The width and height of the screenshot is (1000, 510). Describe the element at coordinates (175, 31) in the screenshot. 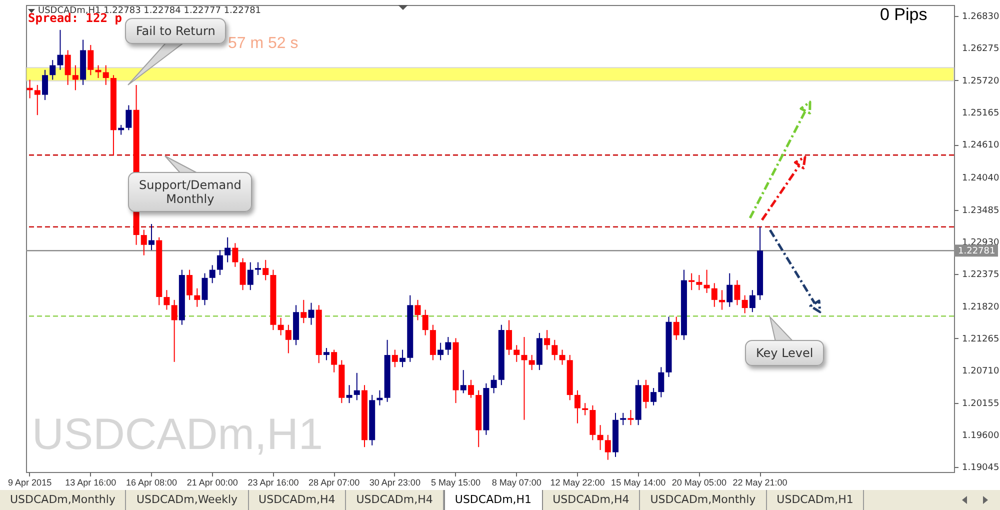

I see `annotation: Fail to Return` at that location.